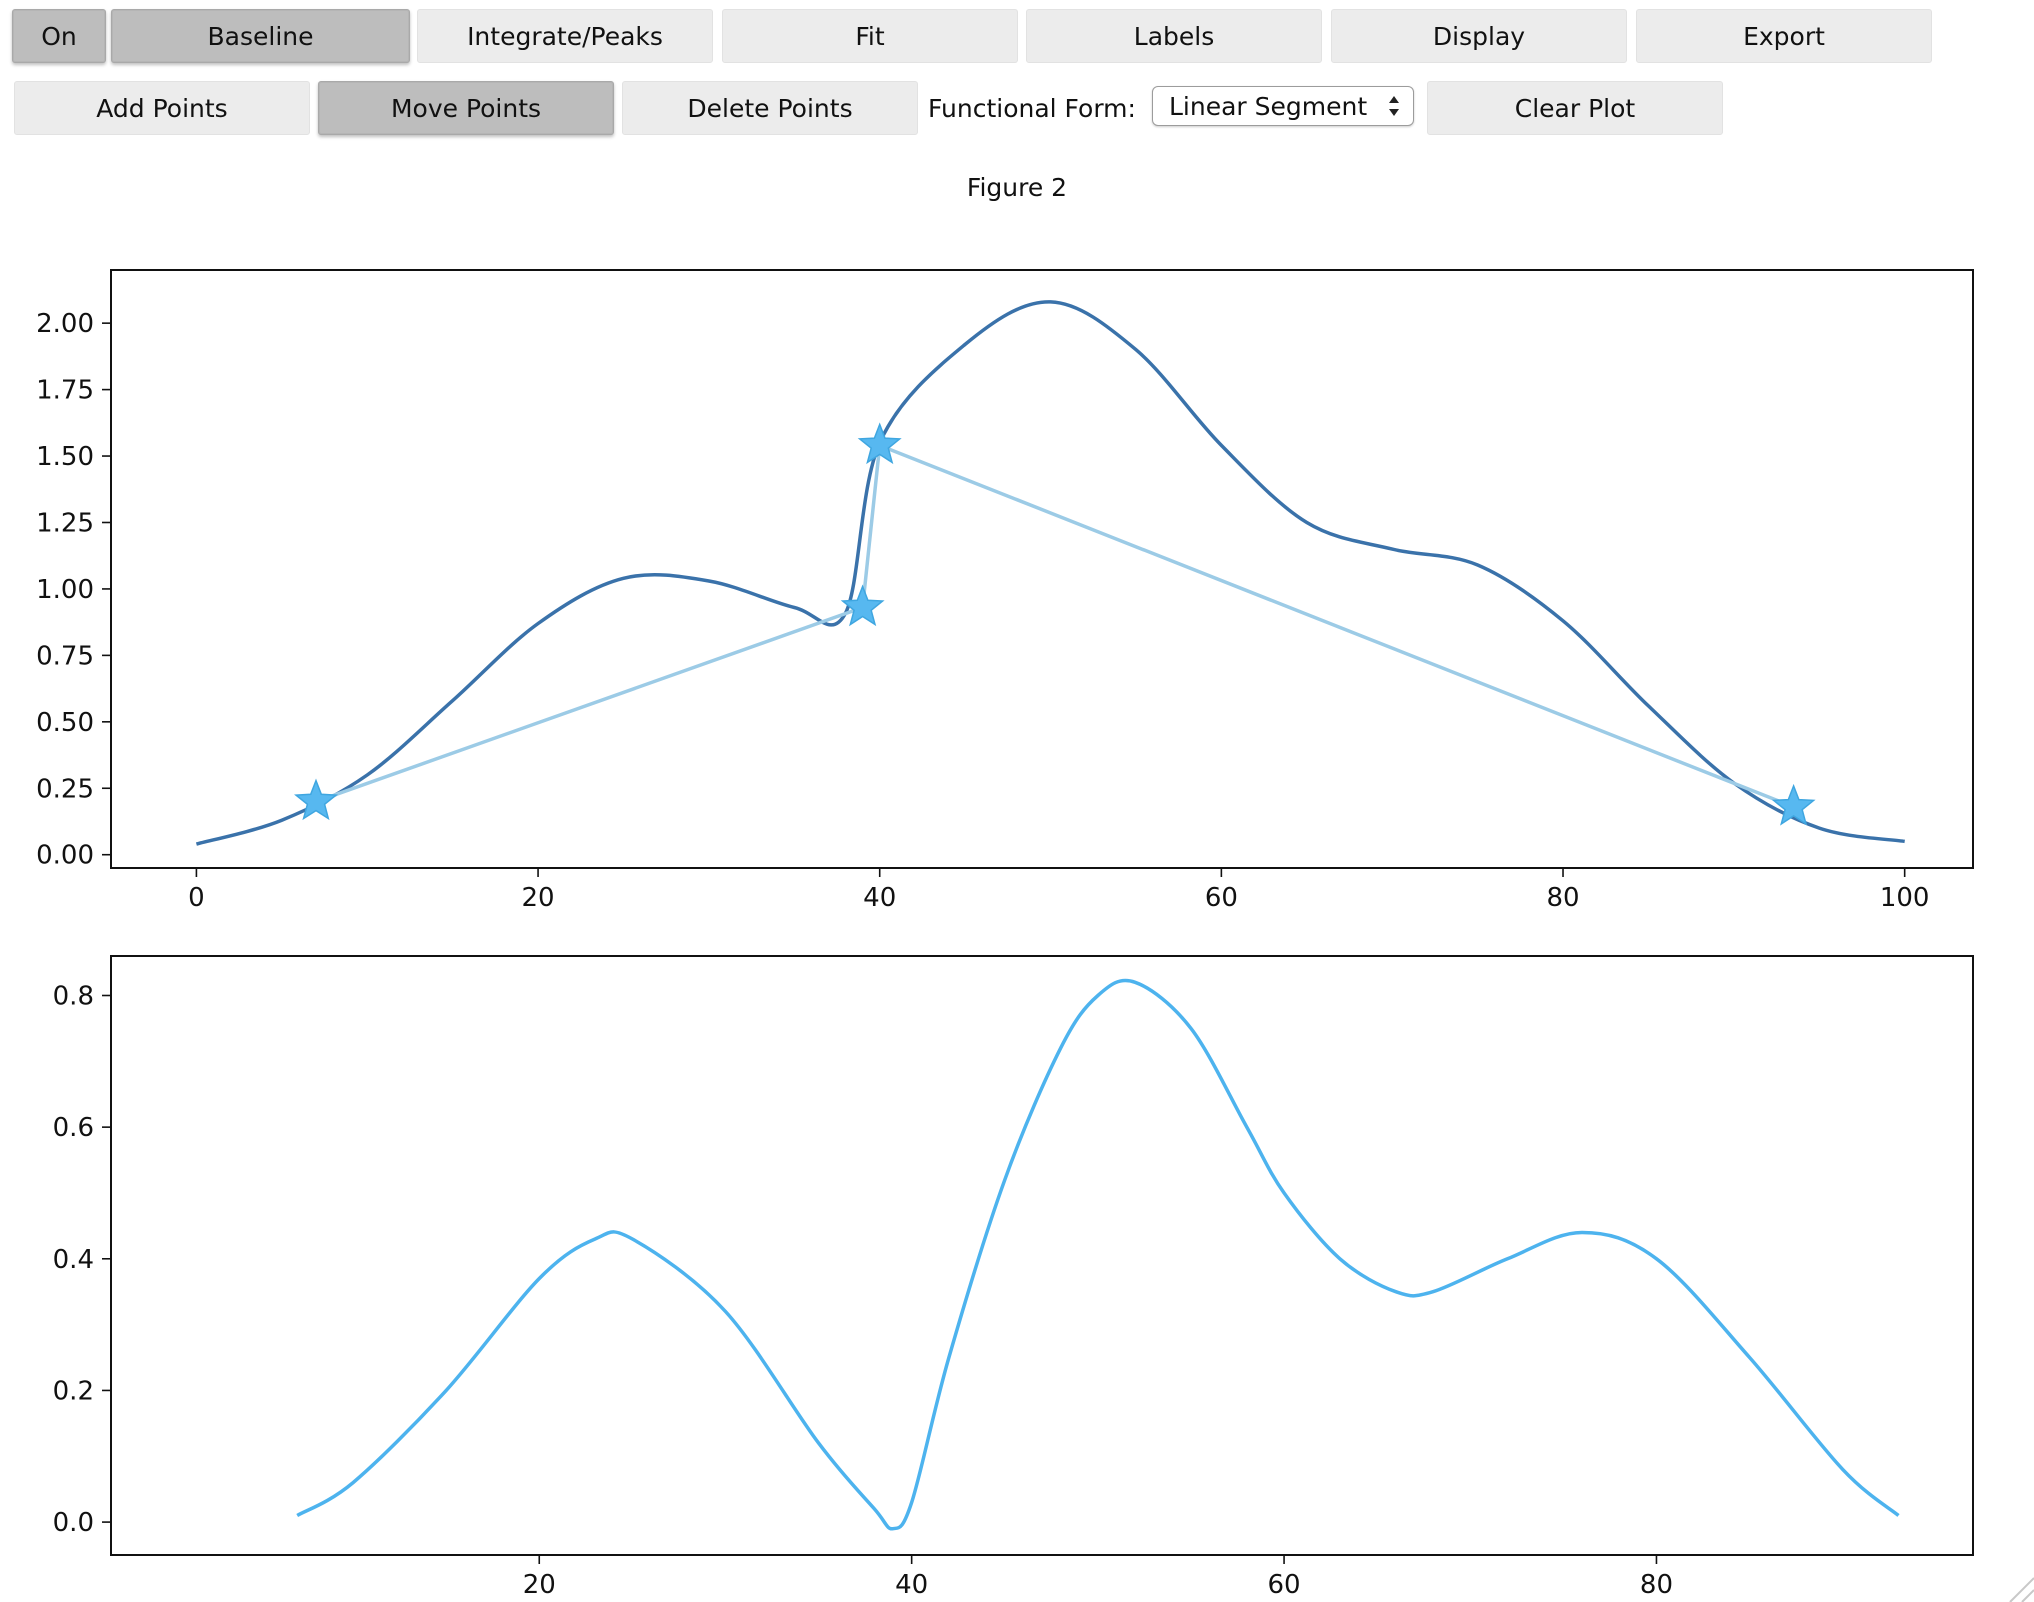 This screenshot has width=2034, height=1602. Describe the element at coordinates (65, 723) in the screenshot. I see `y-tick-label: 0.50` at that location.